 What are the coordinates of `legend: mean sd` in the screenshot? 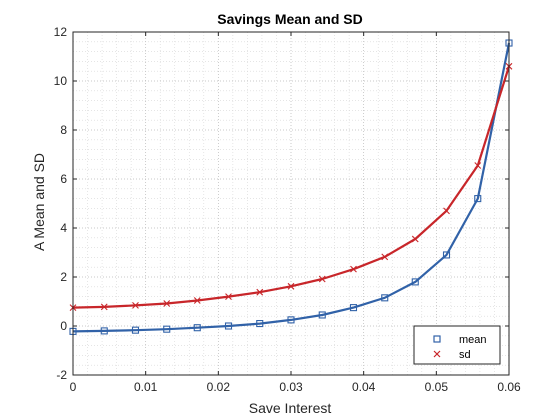 It's located at (457, 345).